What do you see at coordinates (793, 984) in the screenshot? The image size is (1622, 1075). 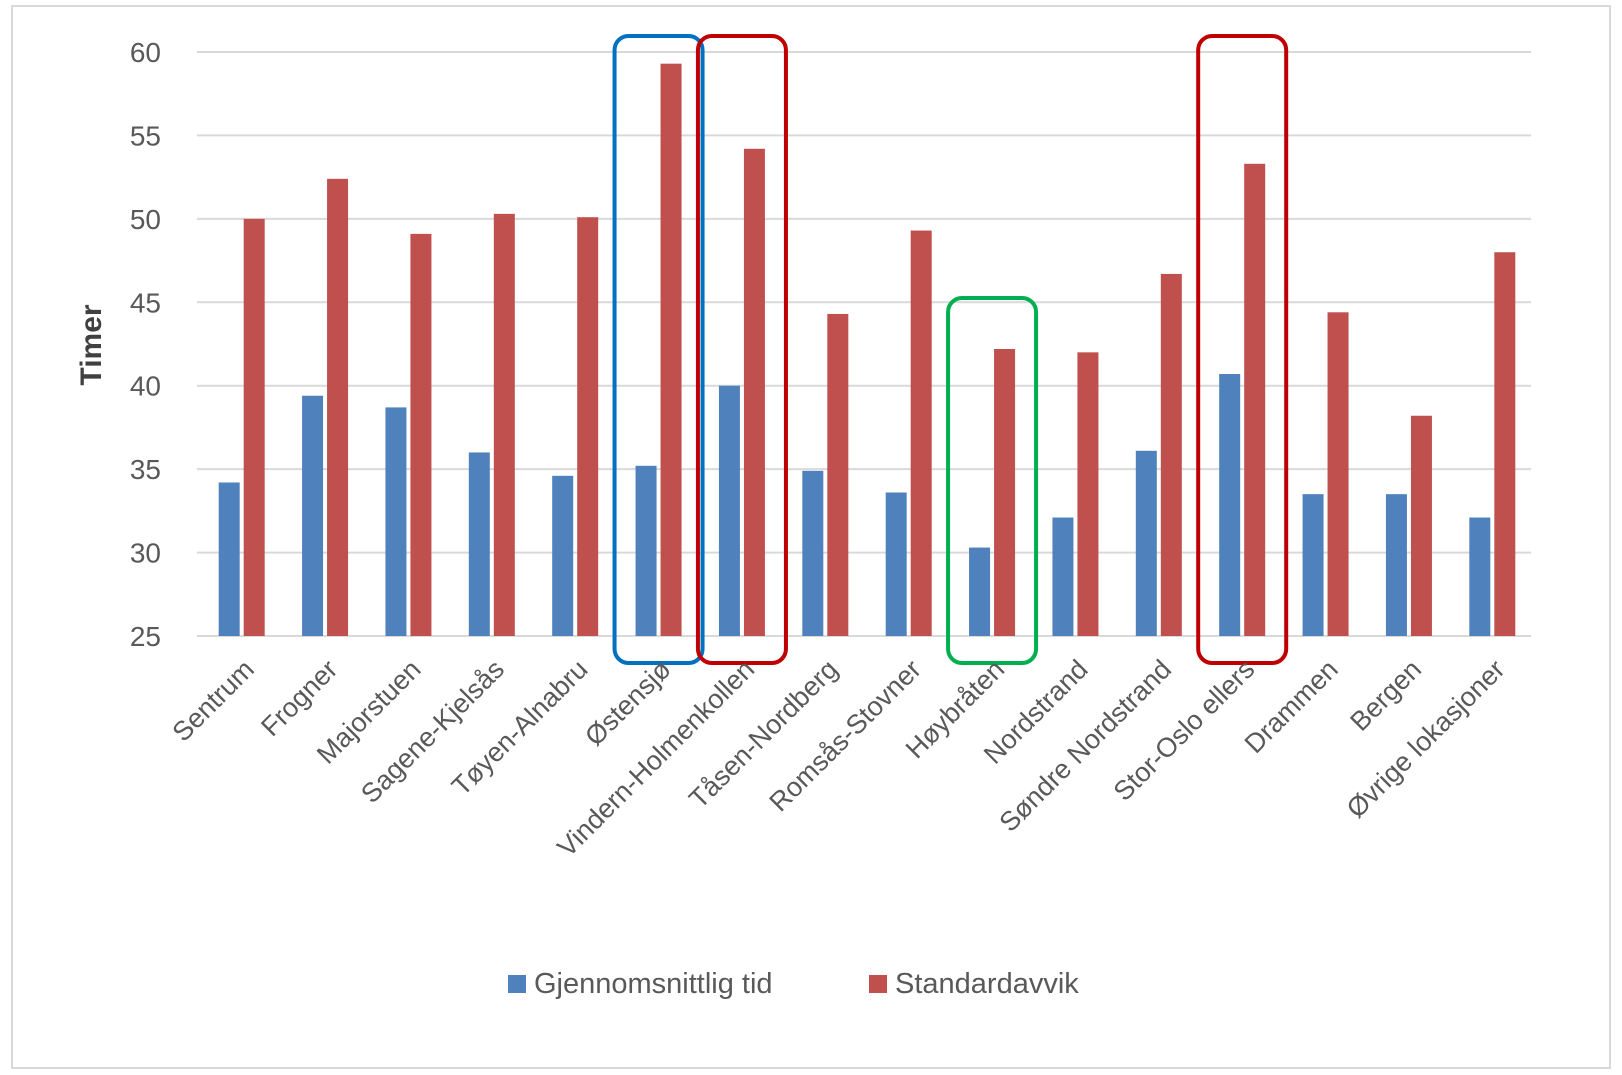 I see `legend: Gjennomsnittlig tid Standardavvik` at bounding box center [793, 984].